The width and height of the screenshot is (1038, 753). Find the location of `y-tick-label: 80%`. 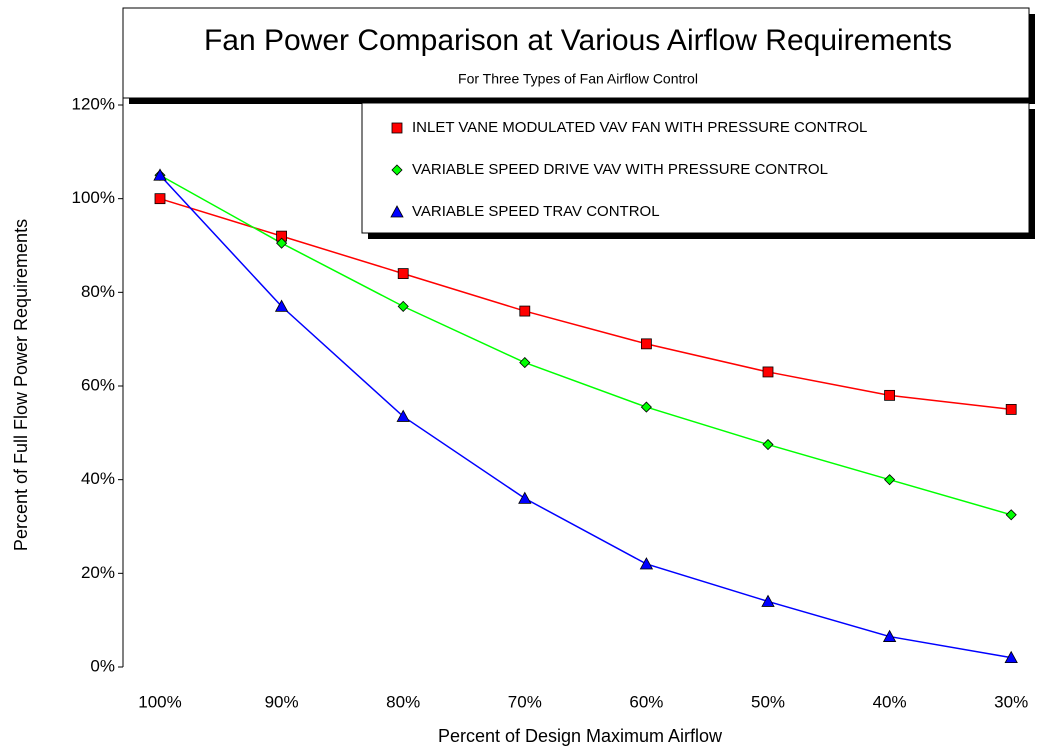

y-tick-label: 80% is located at coordinates (98, 291).